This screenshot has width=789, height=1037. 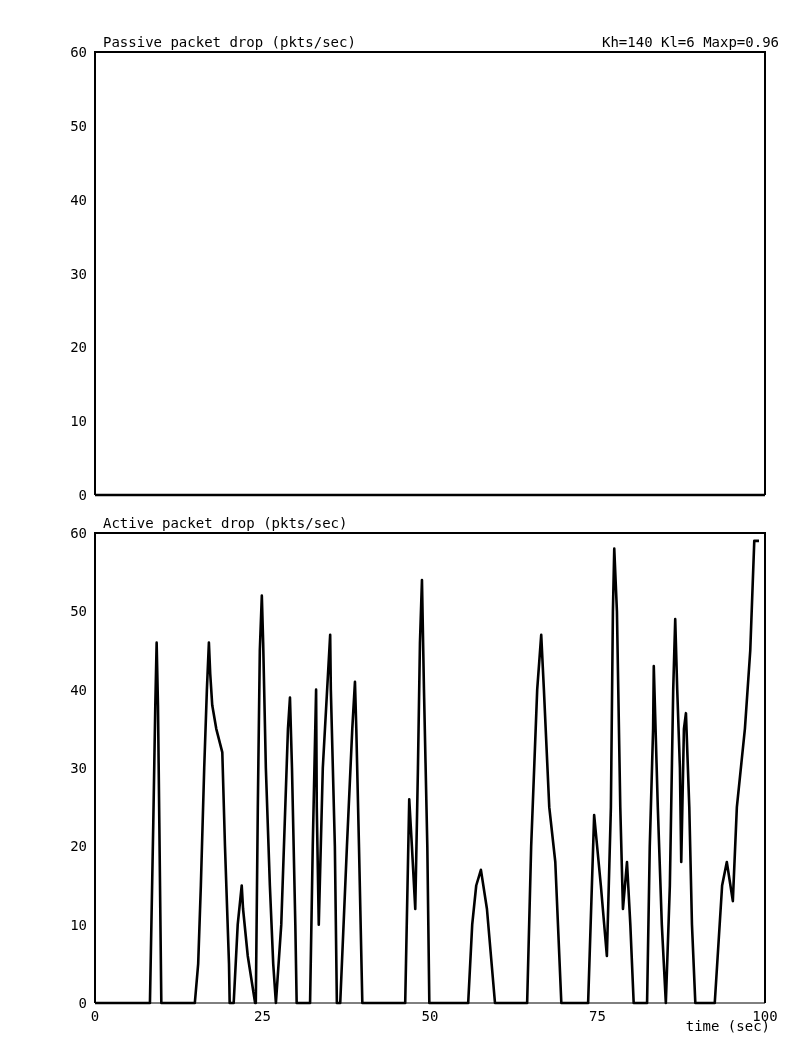 What do you see at coordinates (262, 1016) in the screenshot?
I see `x-tick-label: 25` at bounding box center [262, 1016].